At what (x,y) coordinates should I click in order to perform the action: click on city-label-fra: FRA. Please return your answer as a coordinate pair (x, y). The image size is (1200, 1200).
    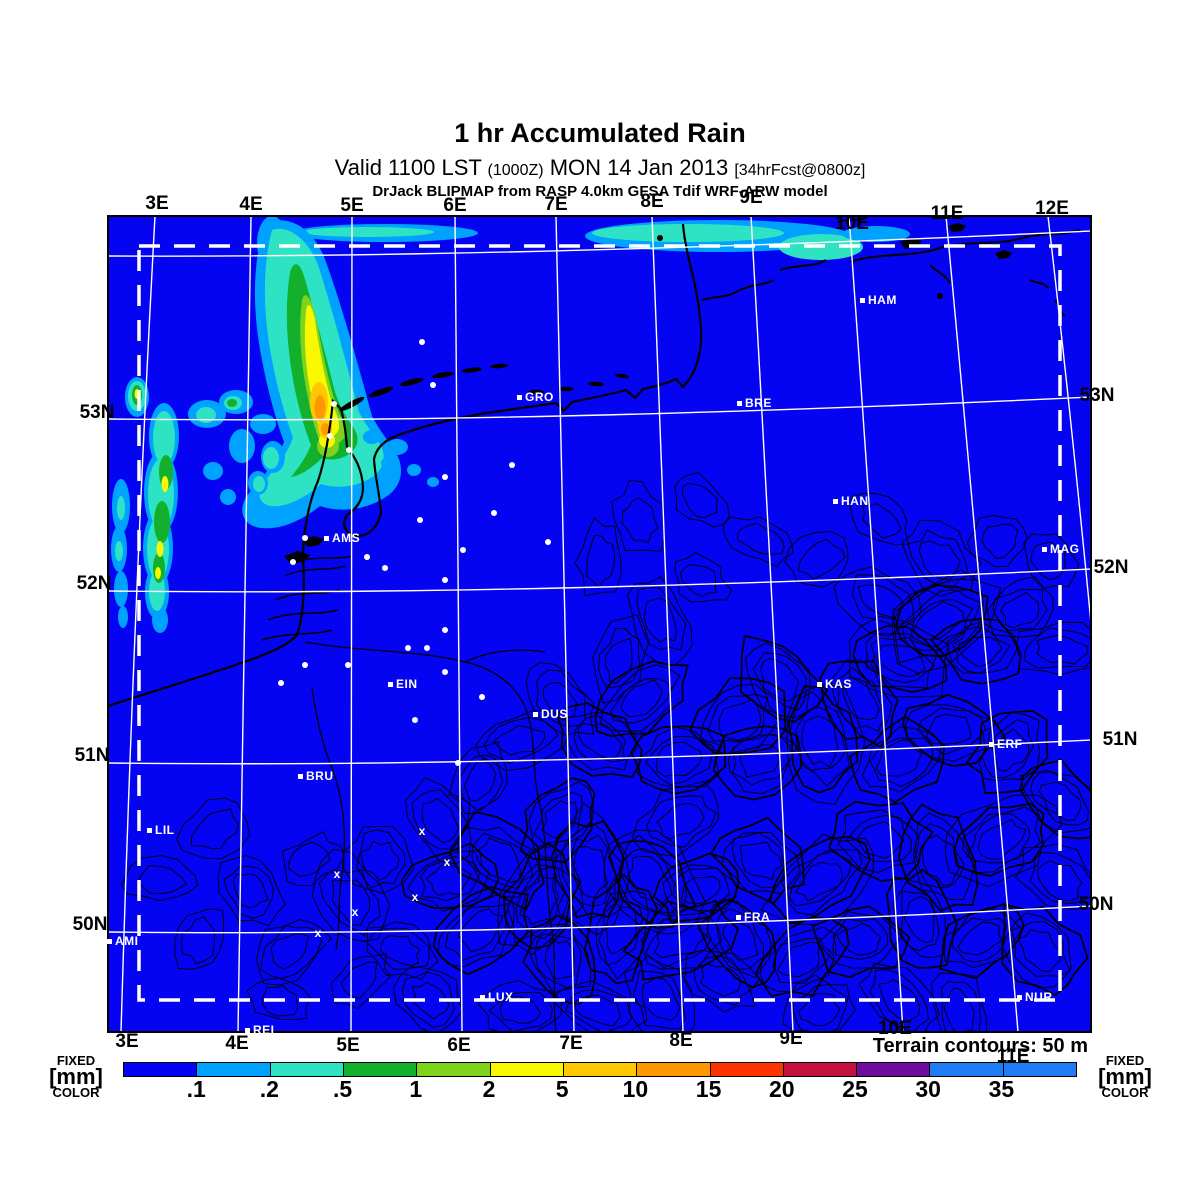
    Looking at the image, I should click on (753, 917).